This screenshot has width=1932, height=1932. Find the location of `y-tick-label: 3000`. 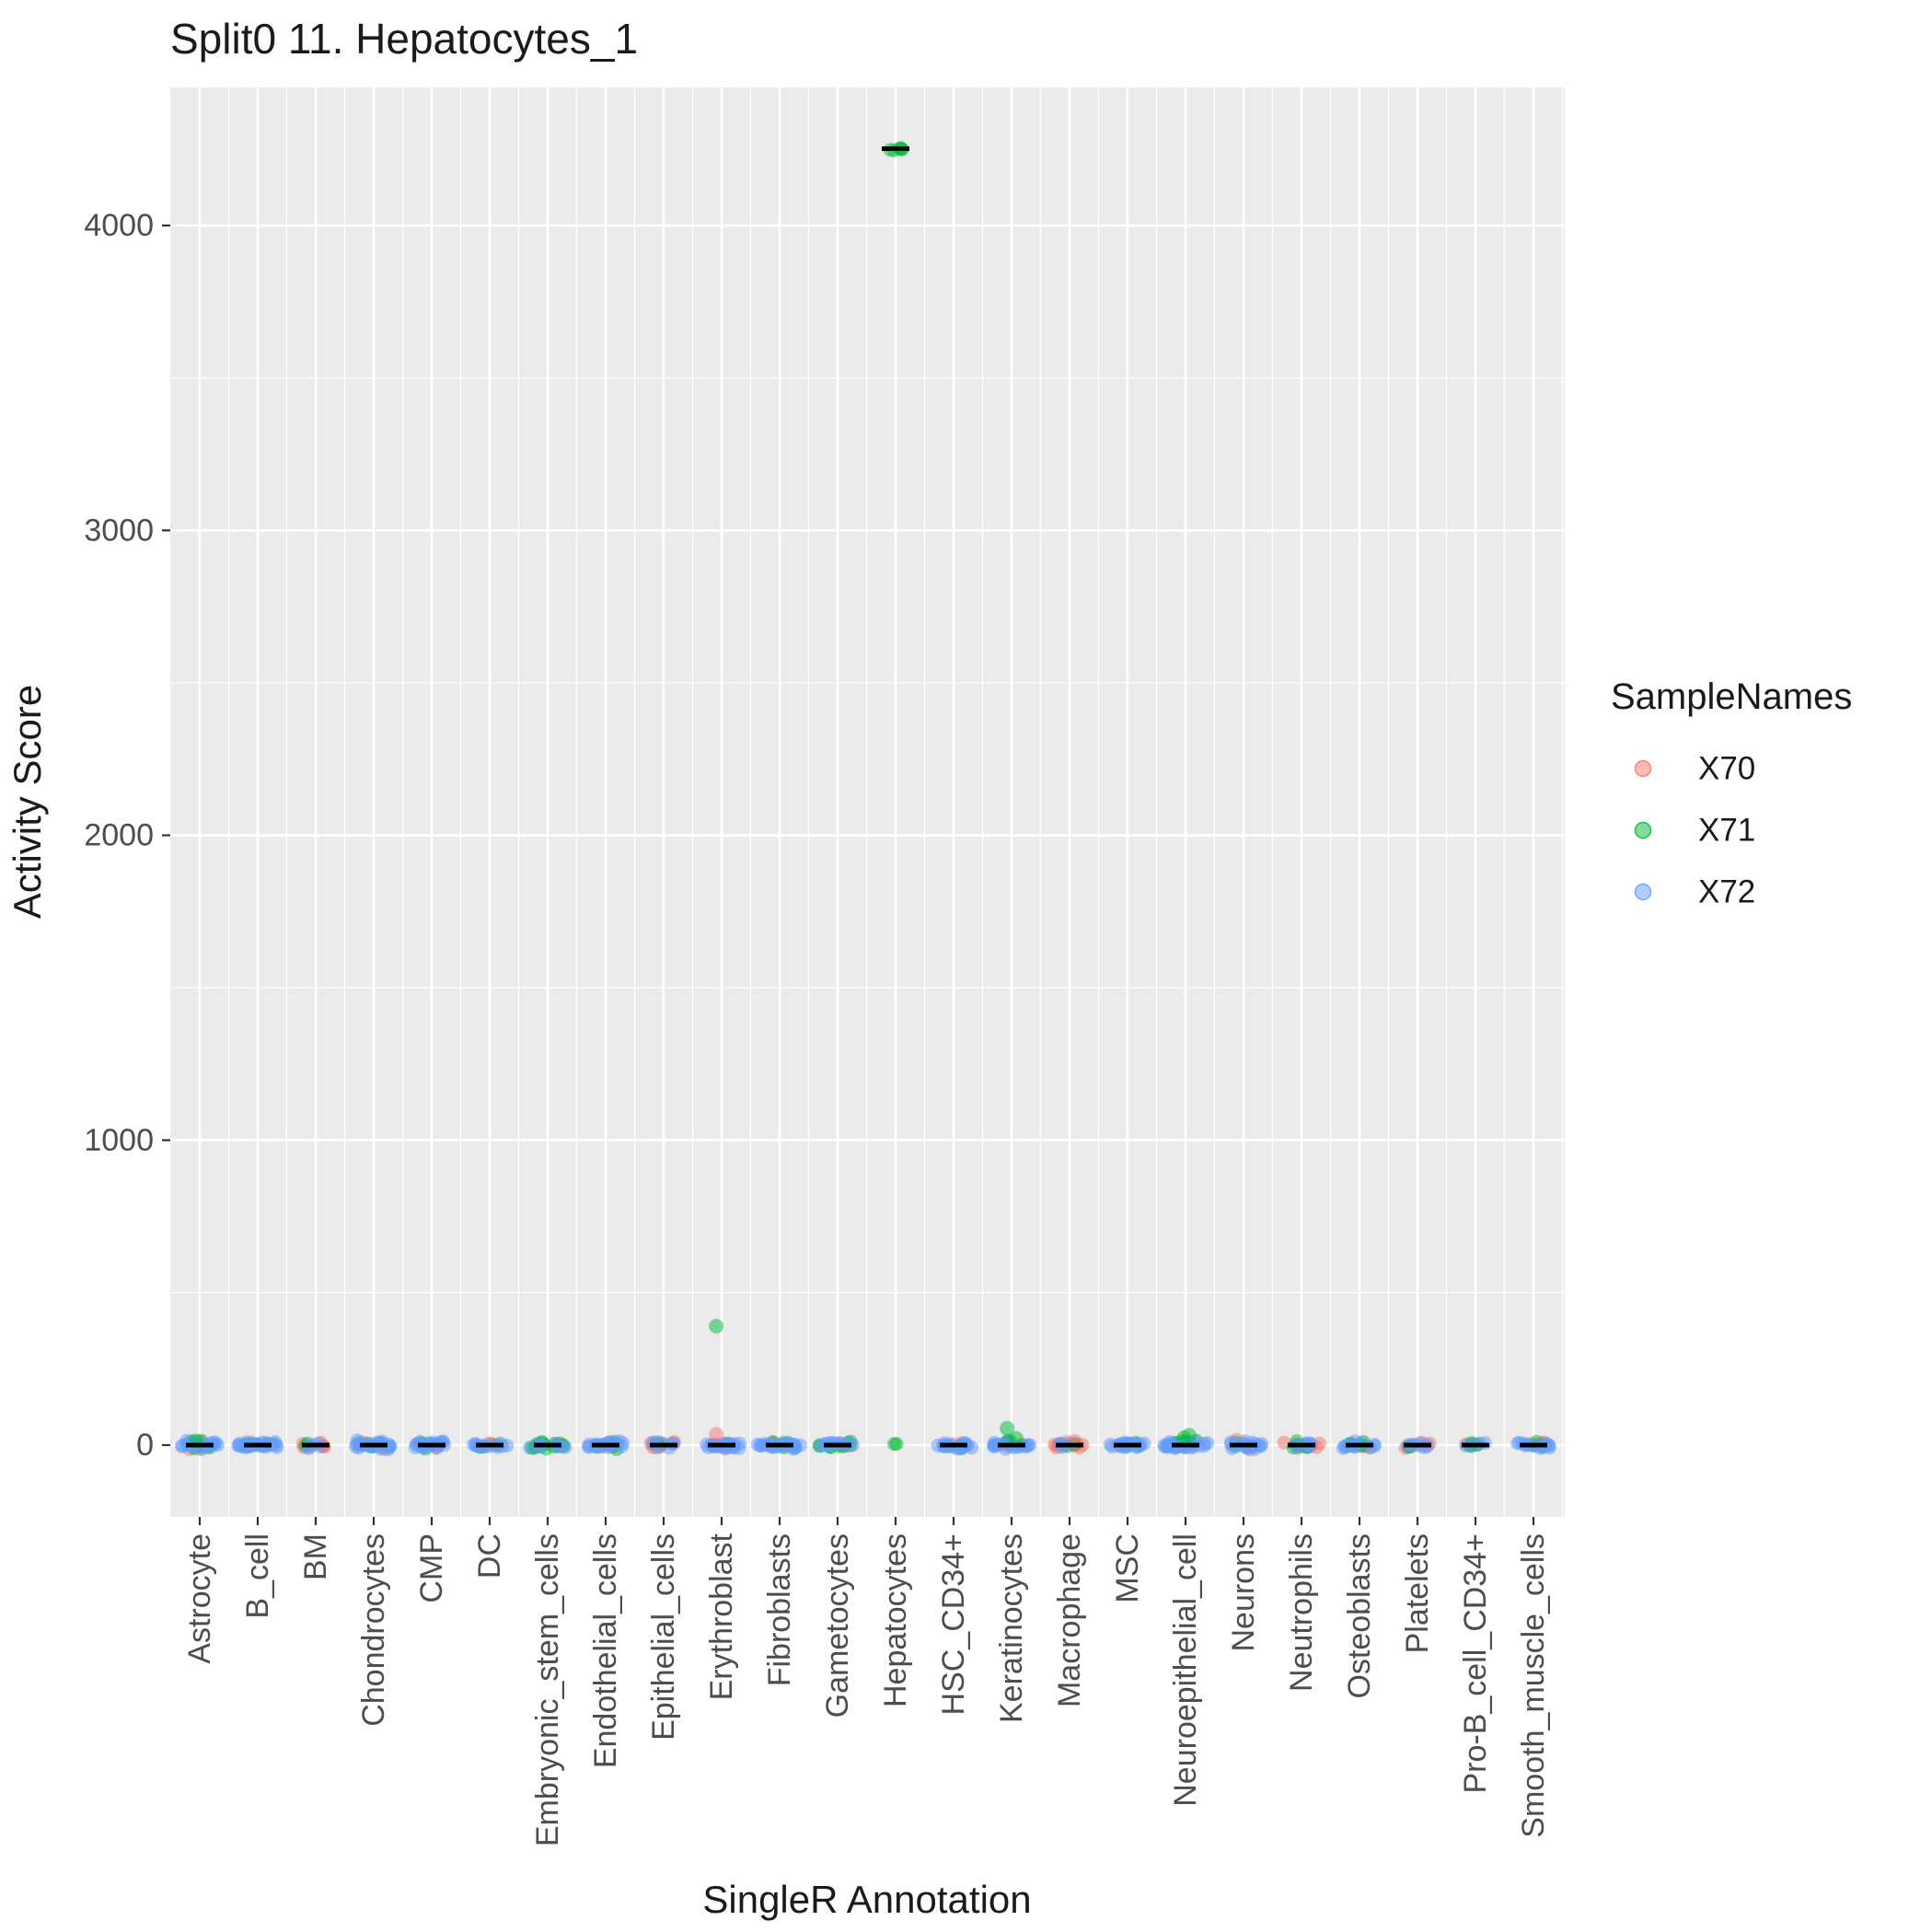

y-tick-label: 3000 is located at coordinates (119, 530).